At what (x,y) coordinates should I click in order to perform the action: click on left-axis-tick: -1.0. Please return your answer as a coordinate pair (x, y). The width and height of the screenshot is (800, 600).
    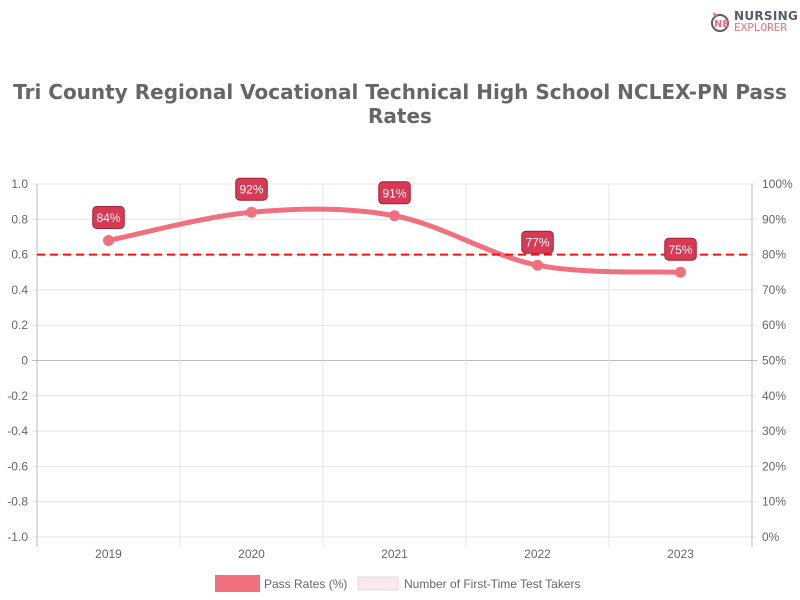
    Looking at the image, I should click on (17, 537).